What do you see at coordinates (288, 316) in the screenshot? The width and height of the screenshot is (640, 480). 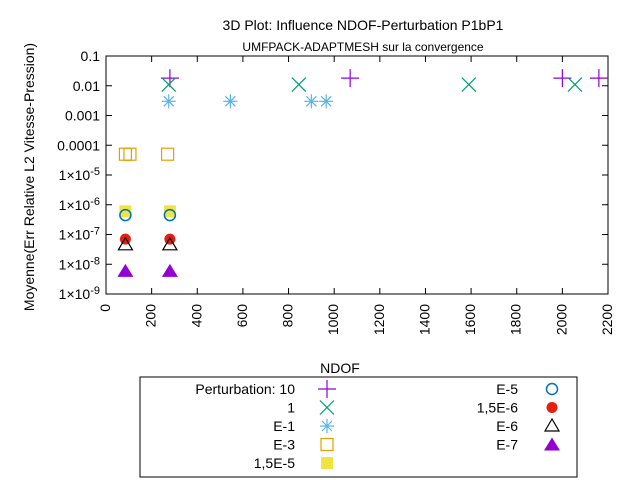 I see `x-tick-label-4: 800` at bounding box center [288, 316].